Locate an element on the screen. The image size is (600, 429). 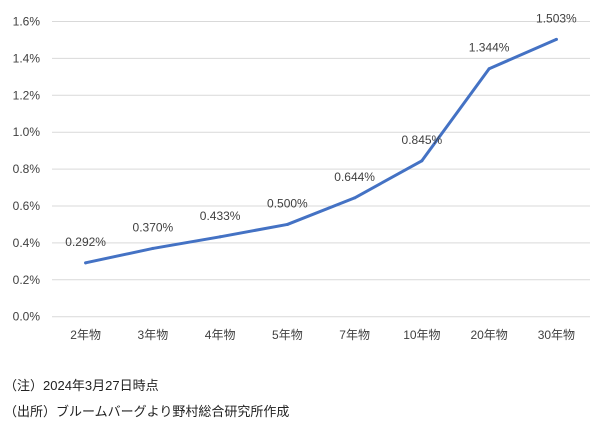
data-label: 0.370% is located at coordinates (153, 227).